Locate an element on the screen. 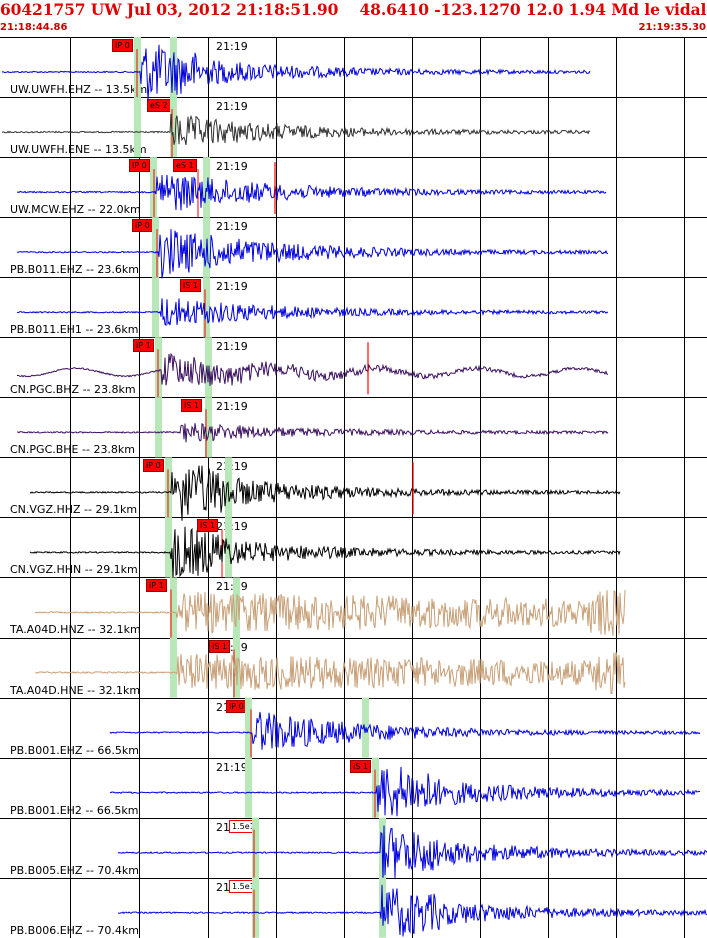 The image size is (707, 938). channel-panel: 21:19 iS 1 PB.B001.EH2 -- 66.5km is located at coordinates (353, 787).